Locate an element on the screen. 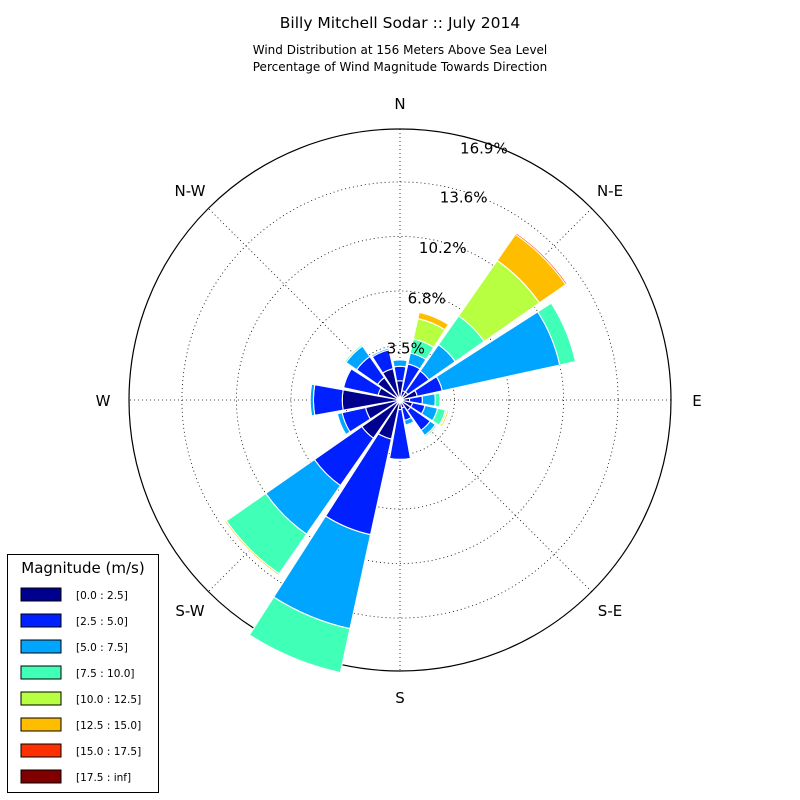 Image resolution: width=800 pixels, height=800 pixels. legend-entry-label: [2.5 : 5.0] is located at coordinates (102, 622).